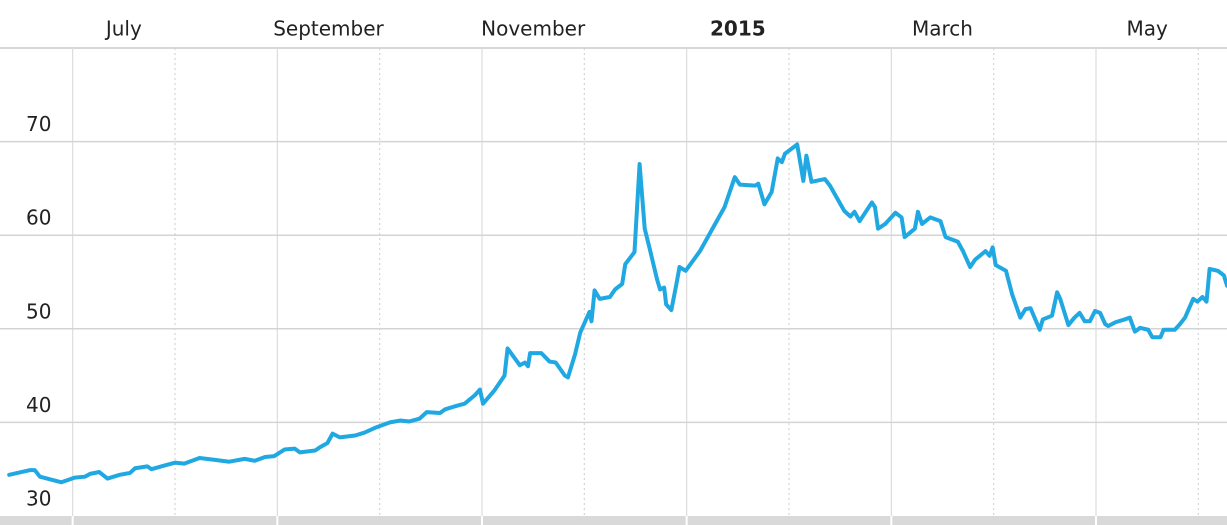 The height and width of the screenshot is (525, 1227). What do you see at coordinates (738, 29) in the screenshot?
I see `x-tick-label: 2015` at bounding box center [738, 29].